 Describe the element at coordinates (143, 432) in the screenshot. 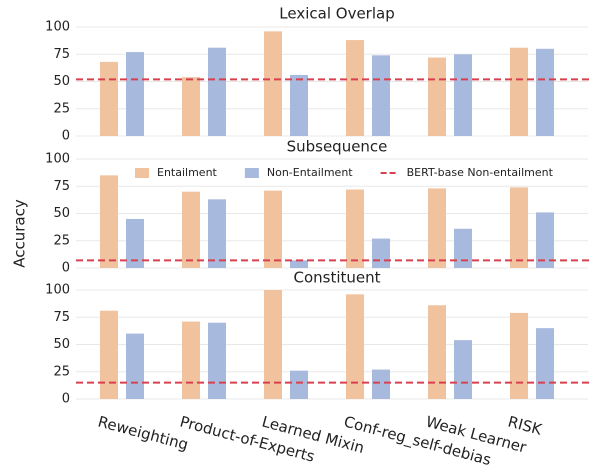

I see `x-tick-label: Reweighting` at that location.